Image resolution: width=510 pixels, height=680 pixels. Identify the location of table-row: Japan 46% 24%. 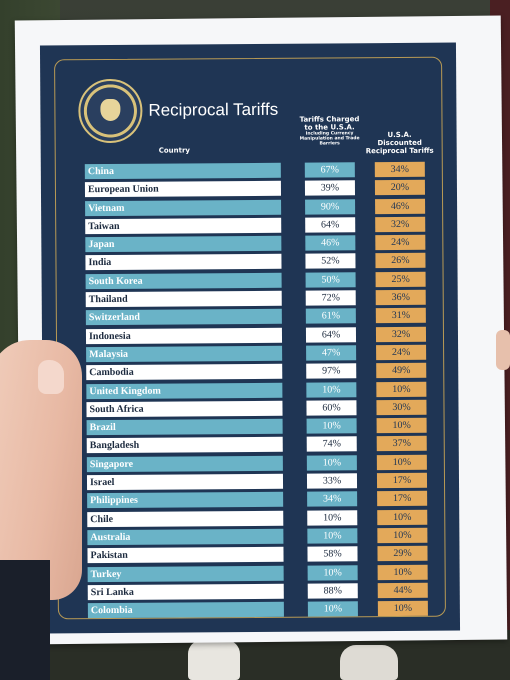
(255, 244).